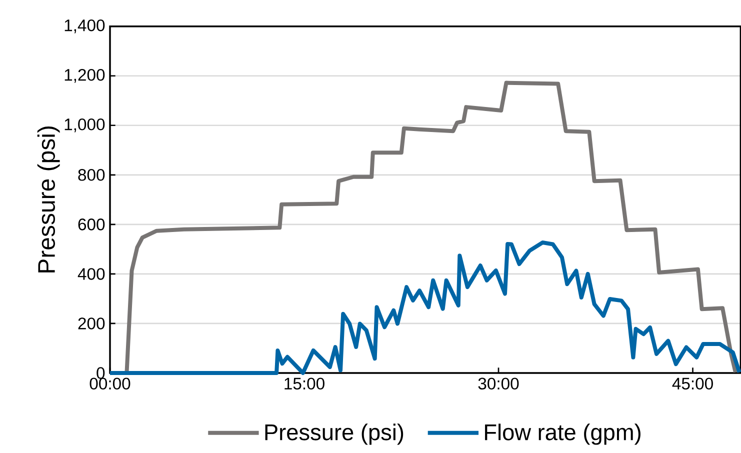  What do you see at coordinates (91, 175) in the screenshot?
I see `y-tick-label: 800` at bounding box center [91, 175].